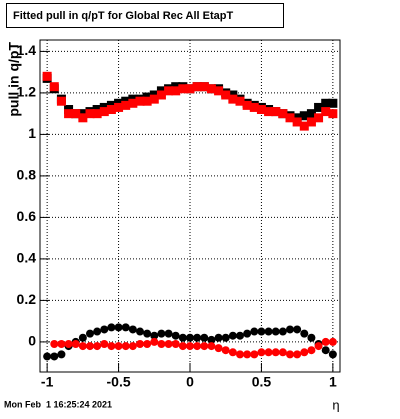  Describe the element at coordinates (47, 382) in the screenshot. I see `x-tick-label: -1` at that location.